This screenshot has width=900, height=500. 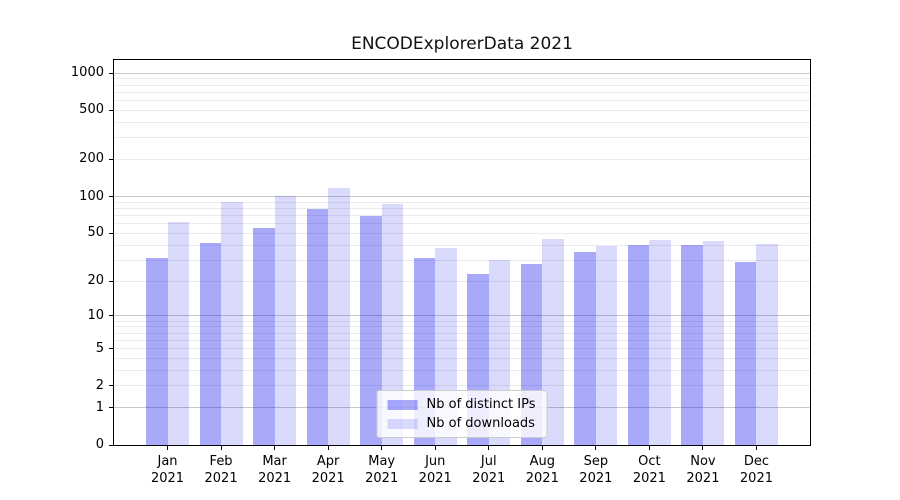 I want to click on chart-title: ENCODExplorerData 2021, so click(x=462, y=44).